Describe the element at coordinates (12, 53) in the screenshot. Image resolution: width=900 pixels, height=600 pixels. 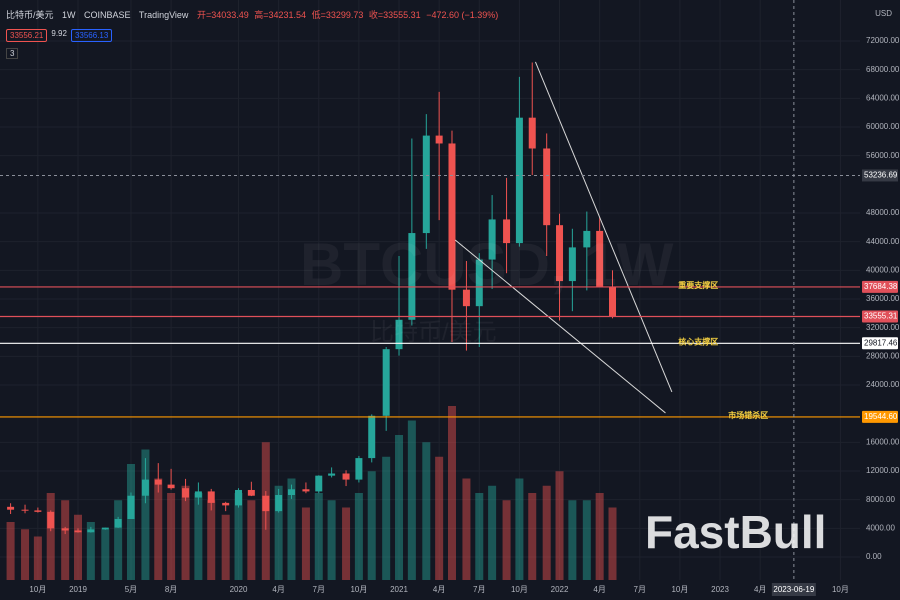
I see `indicator-toggle: 3` at that location.